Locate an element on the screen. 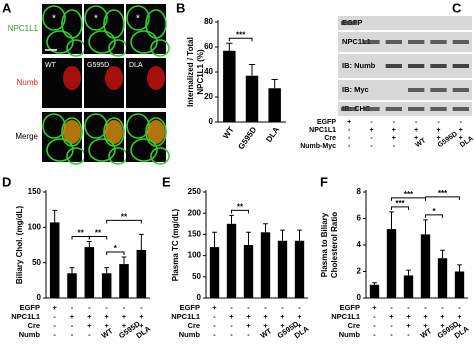 The height and width of the screenshot is (362, 474). panel-letter: C is located at coordinates (457, 7).